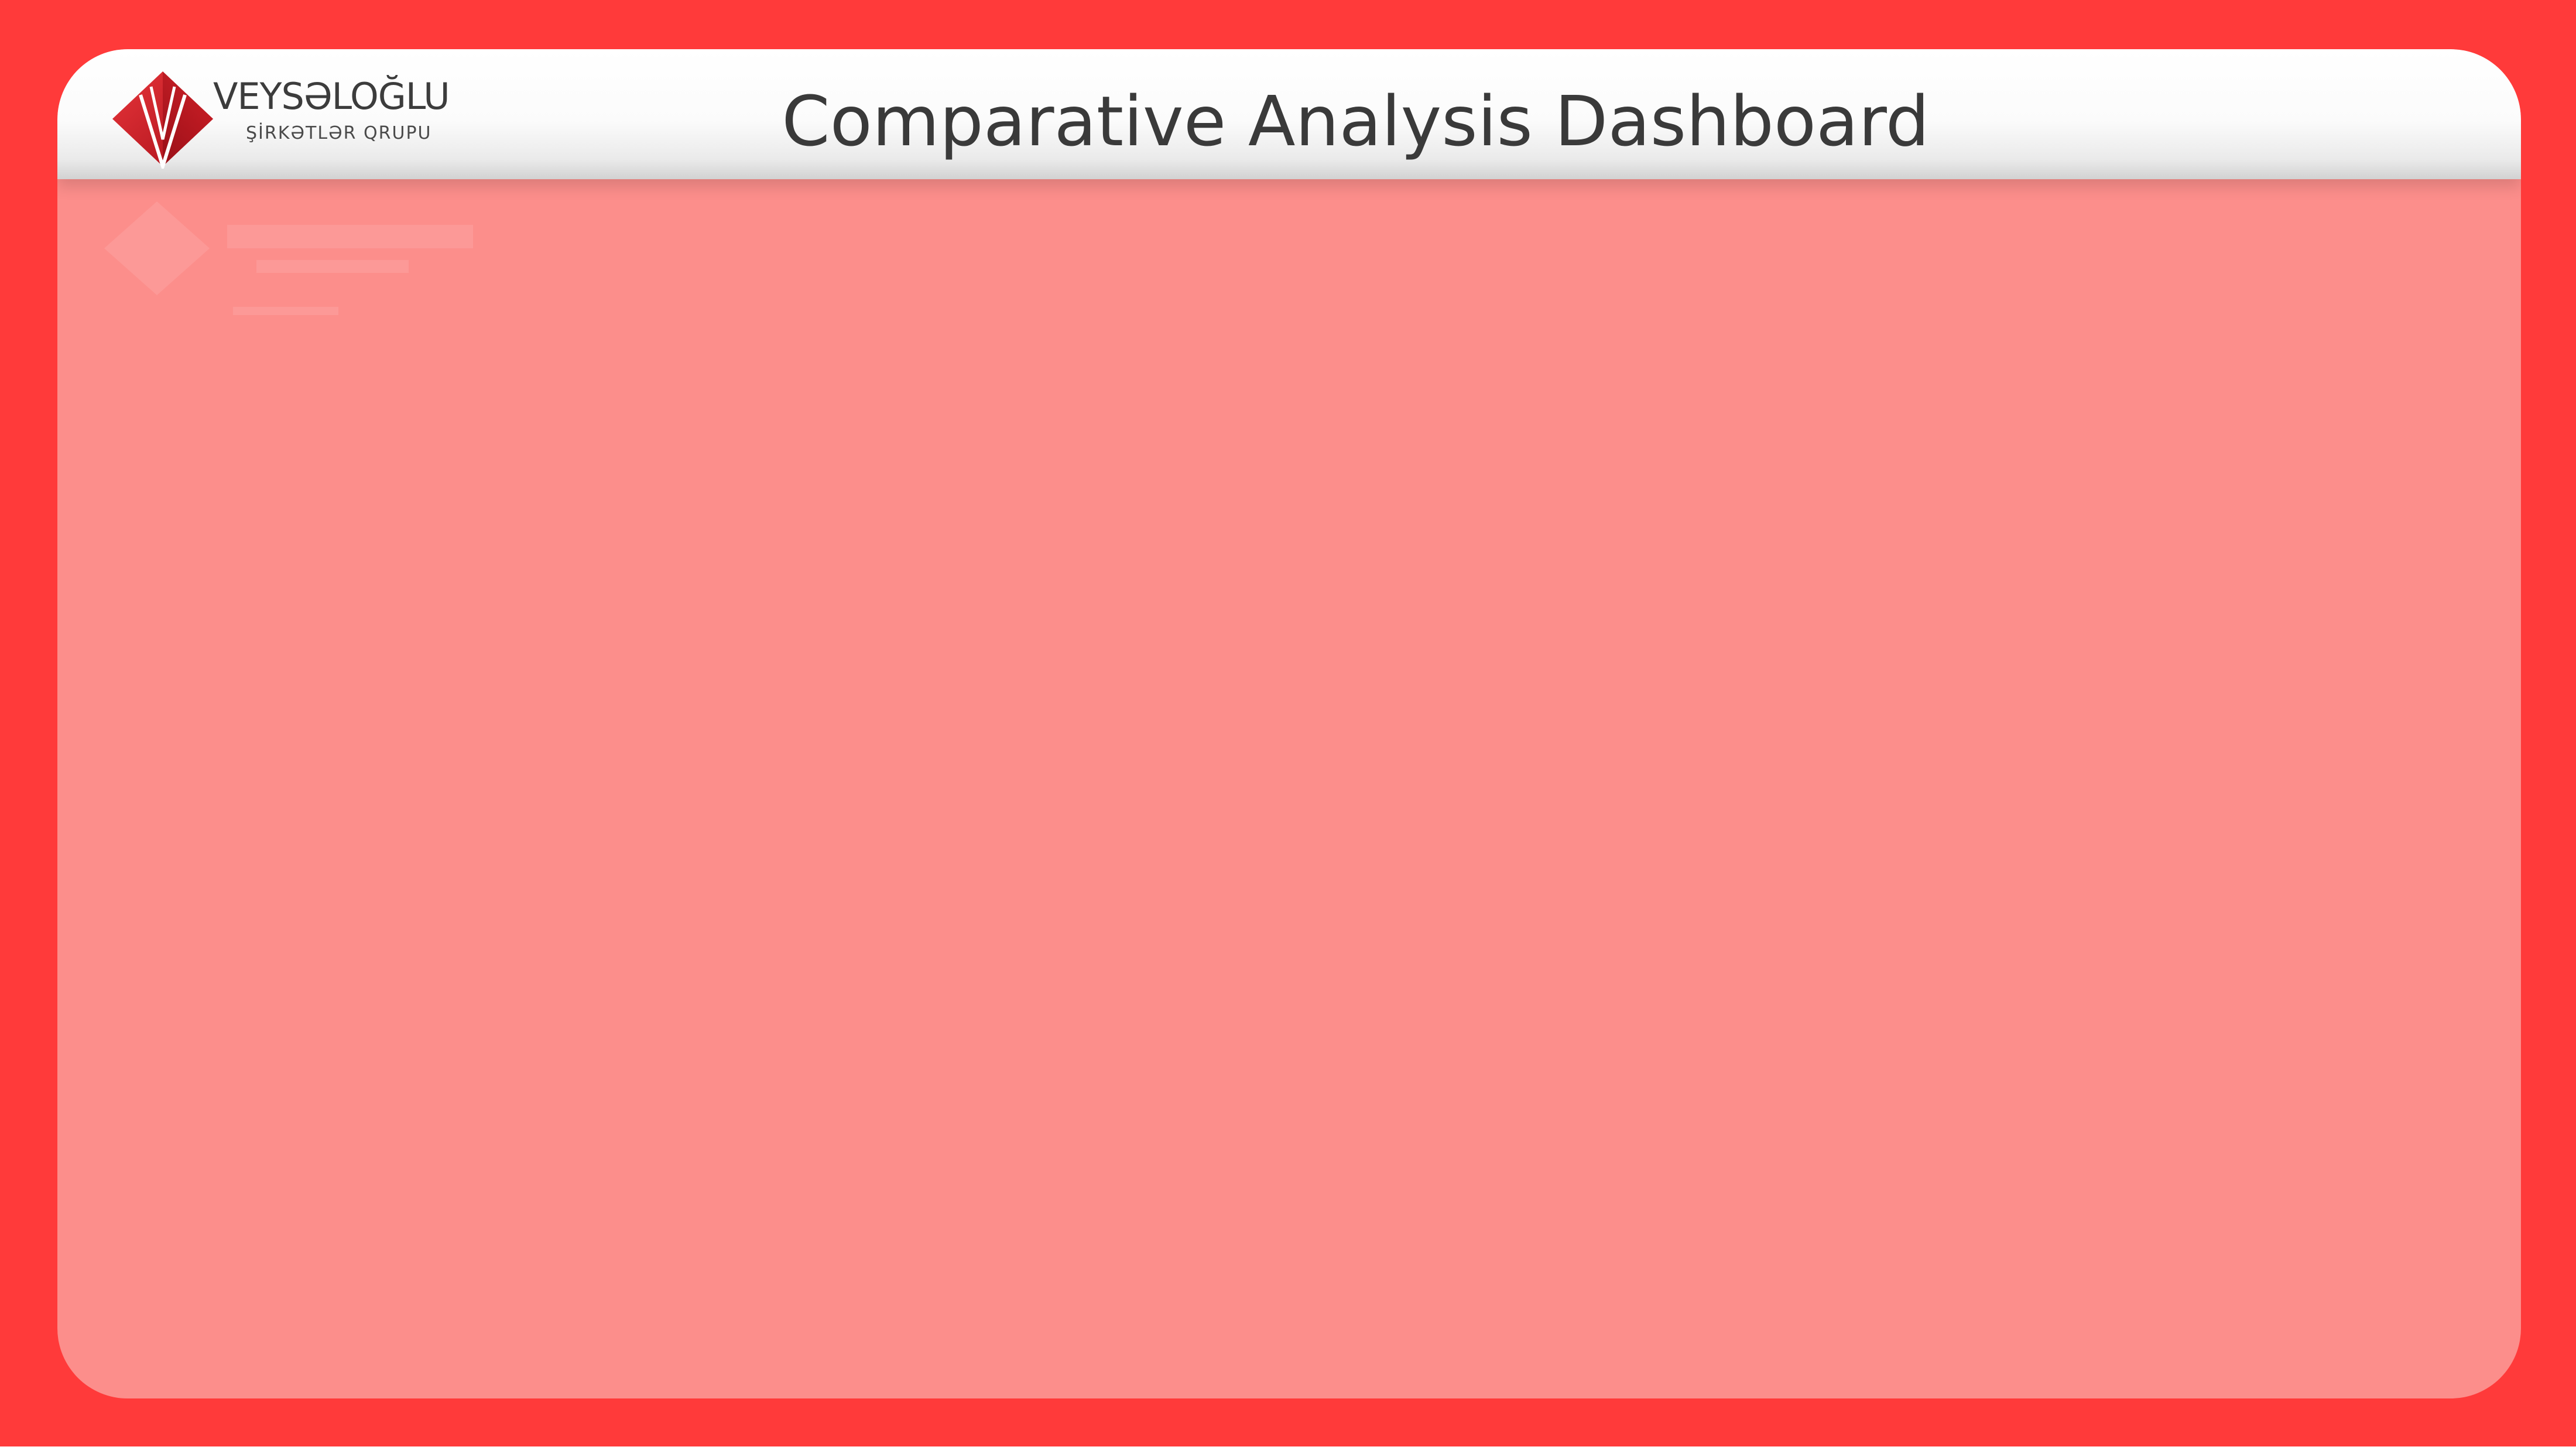 The image size is (2576, 1450). Describe the element at coordinates (339, 133) in the screenshot. I see `logo-subtitle: ŞİRKƏTLƏR QRUPU` at that location.